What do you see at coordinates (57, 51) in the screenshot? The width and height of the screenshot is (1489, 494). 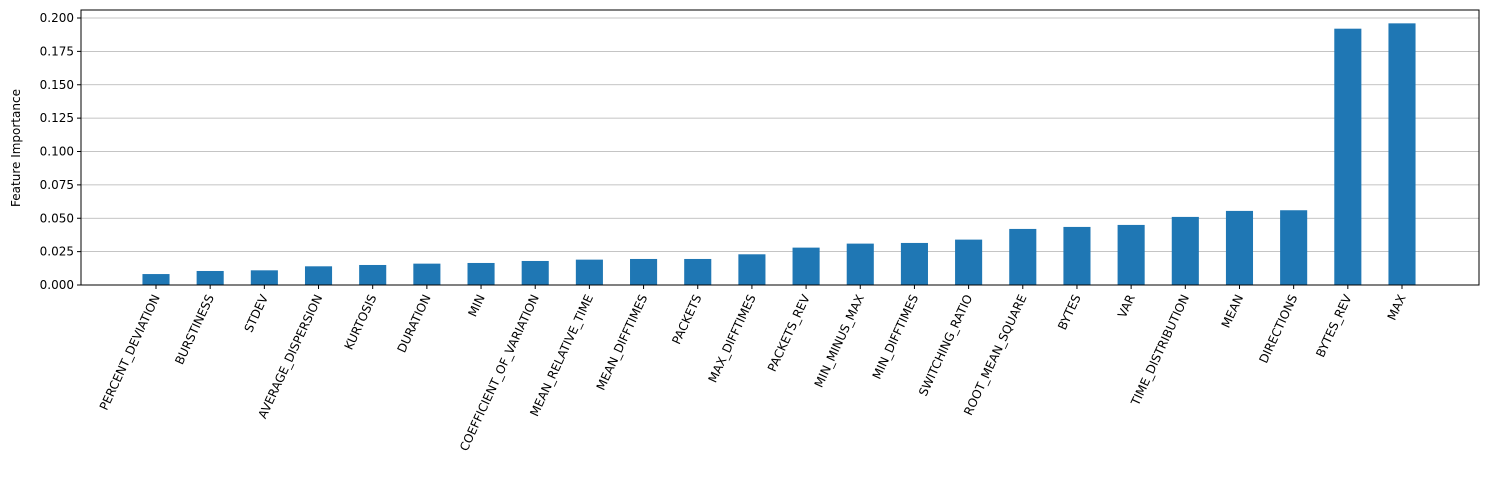 I see `y-tick-label: 0.175` at bounding box center [57, 51].